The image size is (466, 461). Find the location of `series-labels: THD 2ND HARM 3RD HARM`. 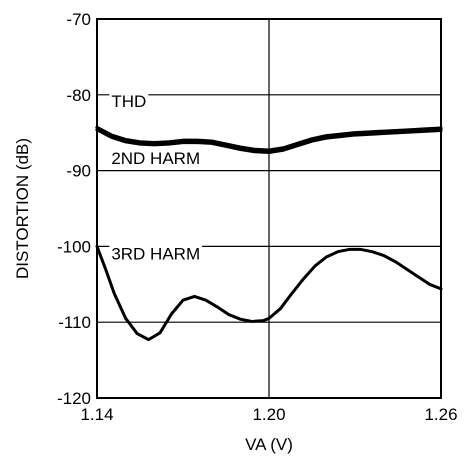

series-labels: THD 2ND HARM 3RD HARM is located at coordinates (156, 177).